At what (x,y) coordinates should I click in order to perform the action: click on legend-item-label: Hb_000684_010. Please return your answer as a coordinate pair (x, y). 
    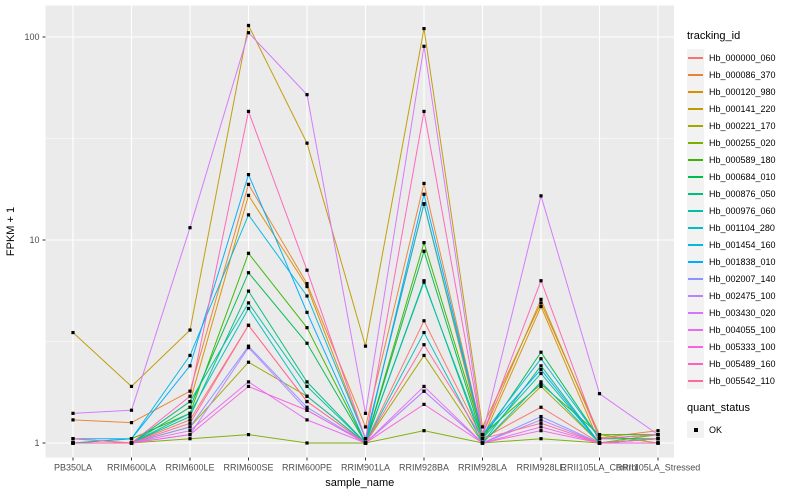
    Looking at the image, I should click on (742, 176).